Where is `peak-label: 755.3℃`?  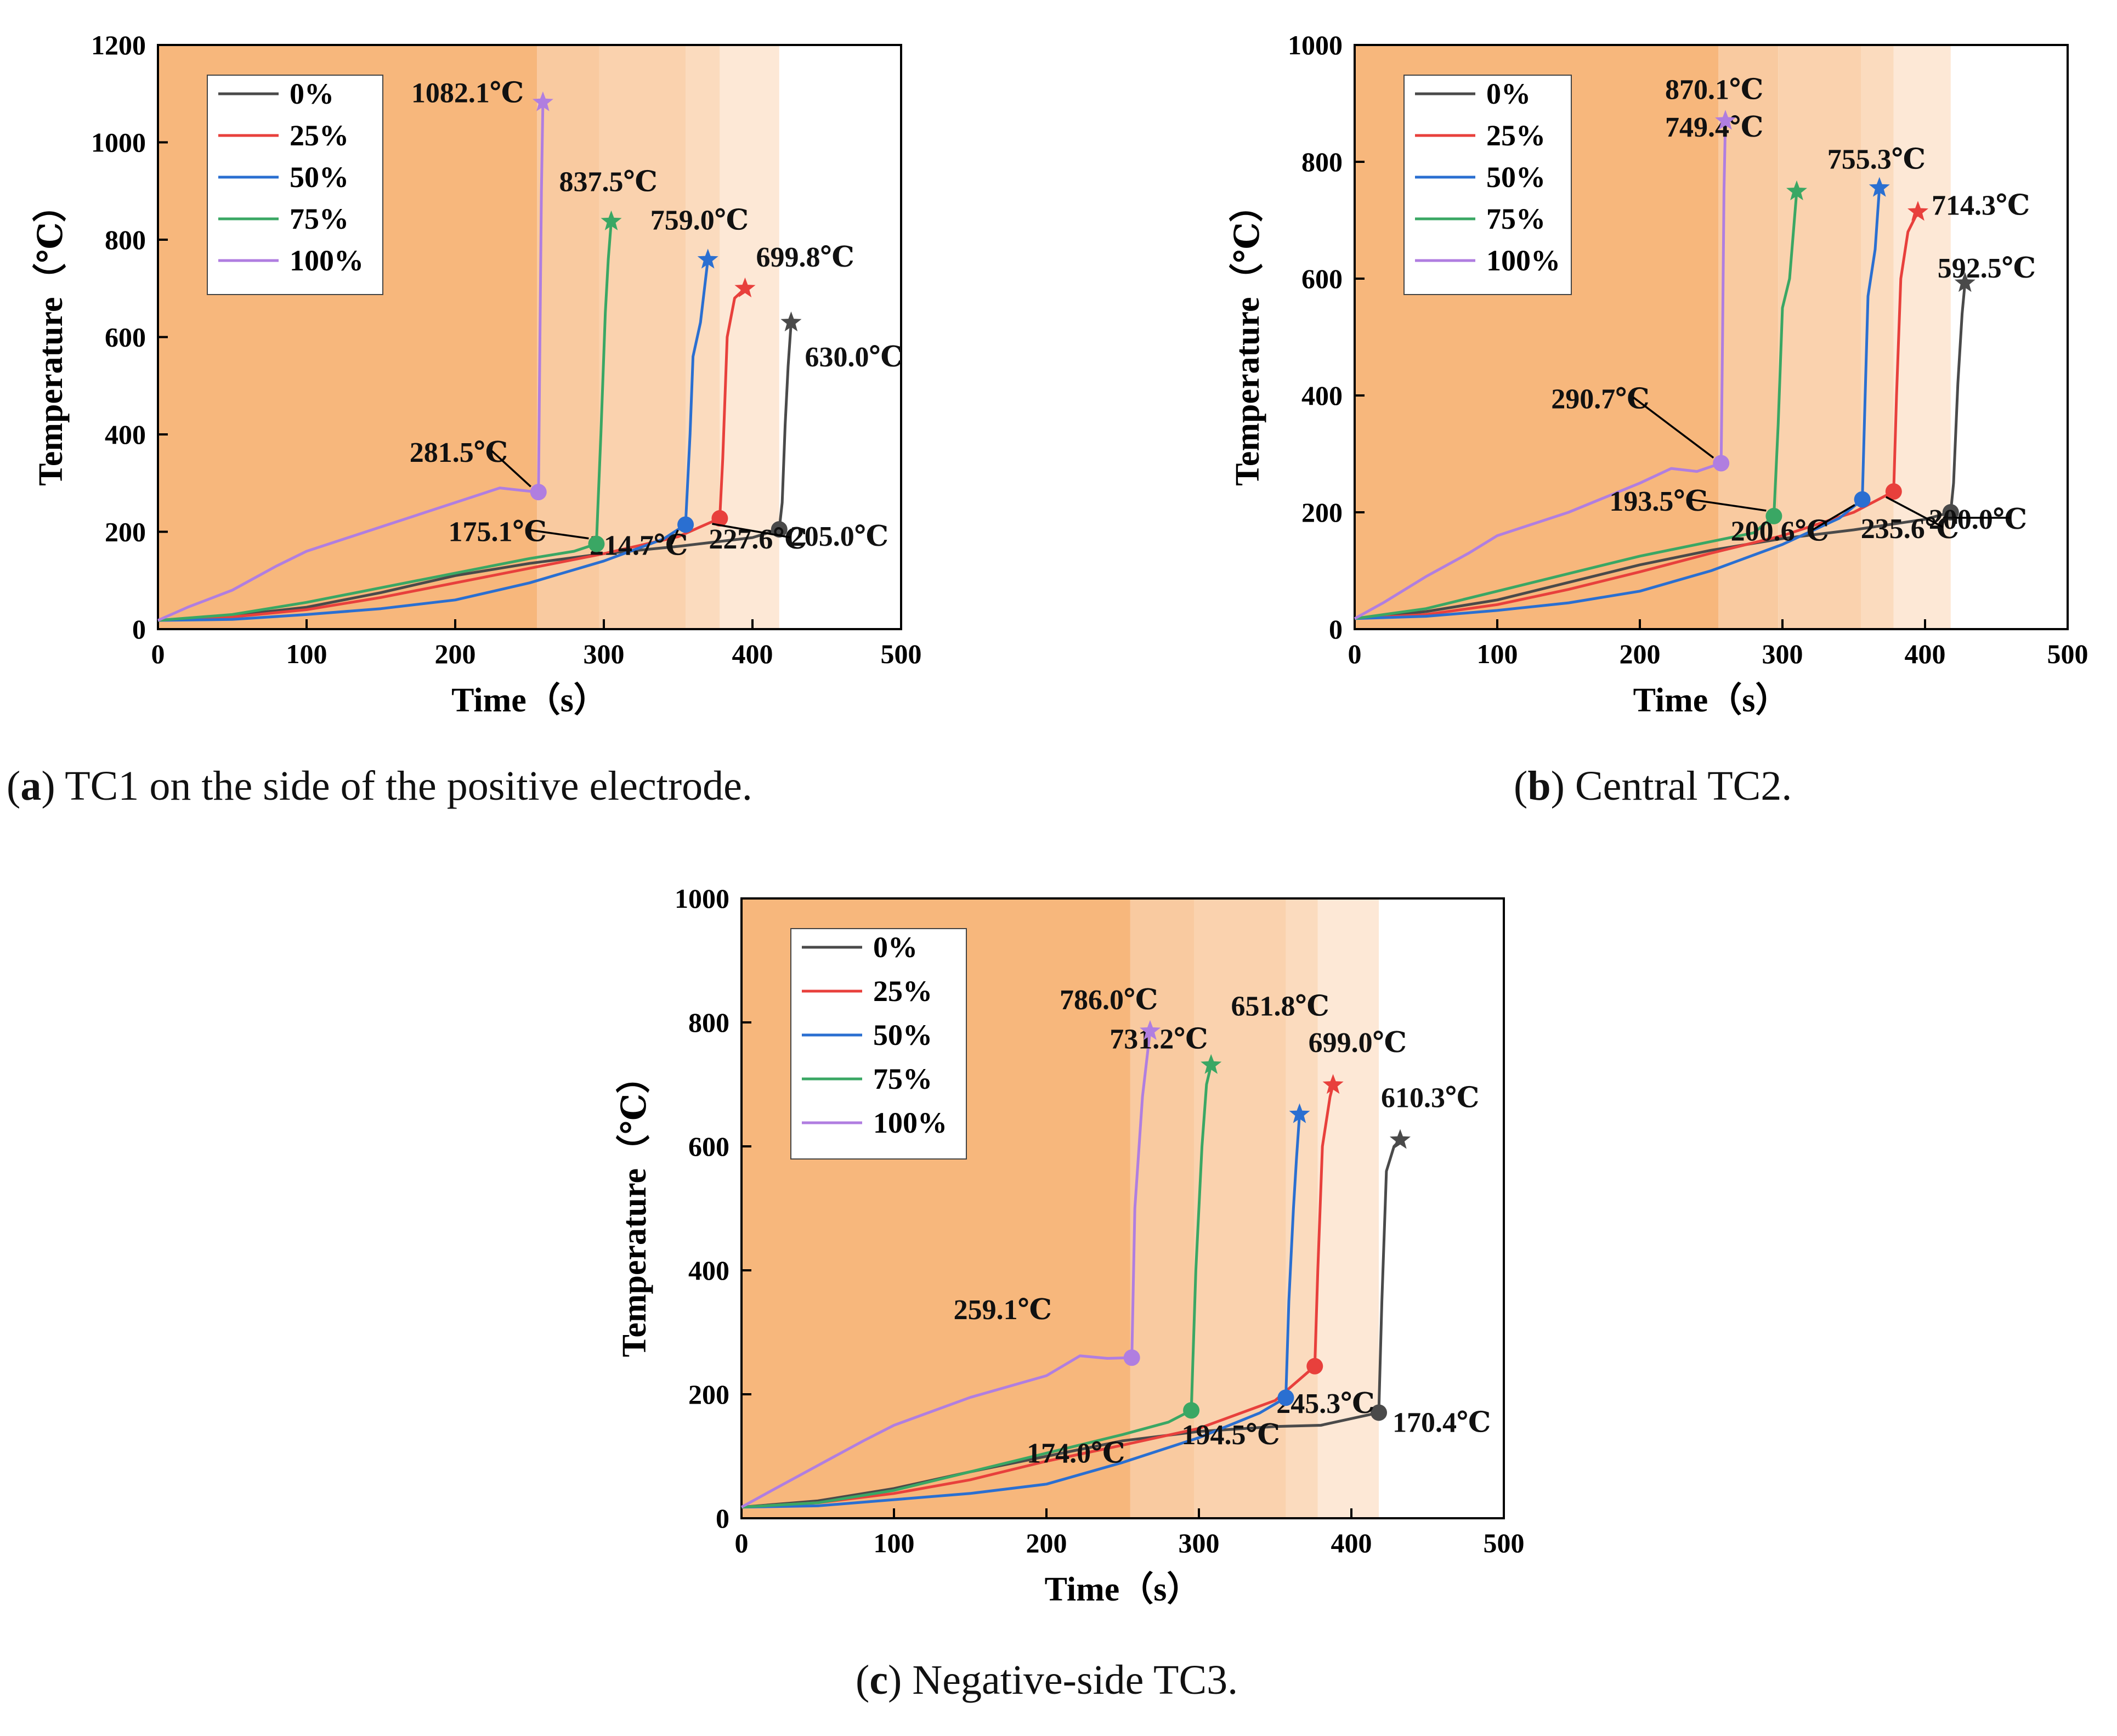 peak-label: 755.3℃ is located at coordinates (1876, 160).